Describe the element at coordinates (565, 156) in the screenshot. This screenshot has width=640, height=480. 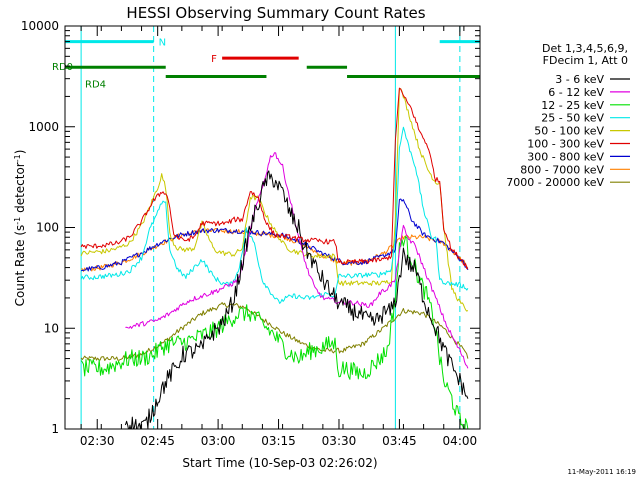
I see `legend-label: 300 - 800 keV` at that location.